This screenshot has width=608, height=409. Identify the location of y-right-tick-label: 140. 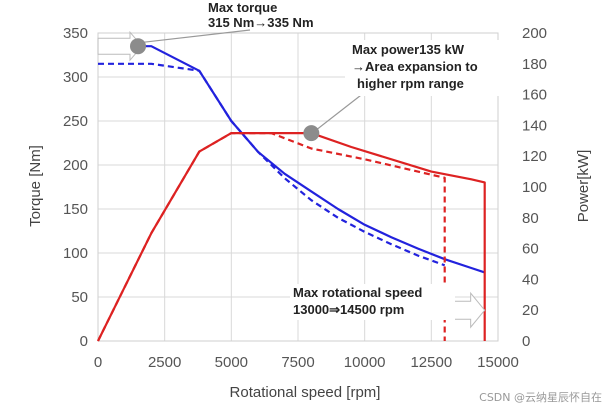
(534, 125).